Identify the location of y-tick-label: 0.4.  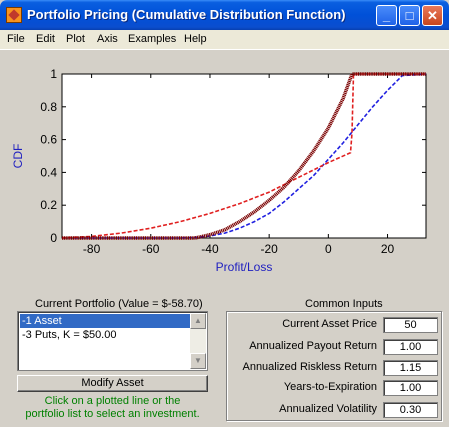
(48, 172).